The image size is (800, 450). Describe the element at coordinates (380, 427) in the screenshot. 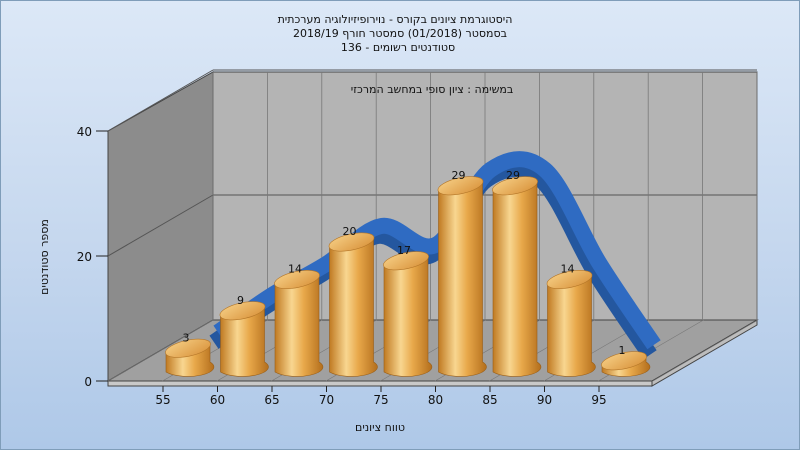

I see `x-axis-label: טווח ציונים` at that location.